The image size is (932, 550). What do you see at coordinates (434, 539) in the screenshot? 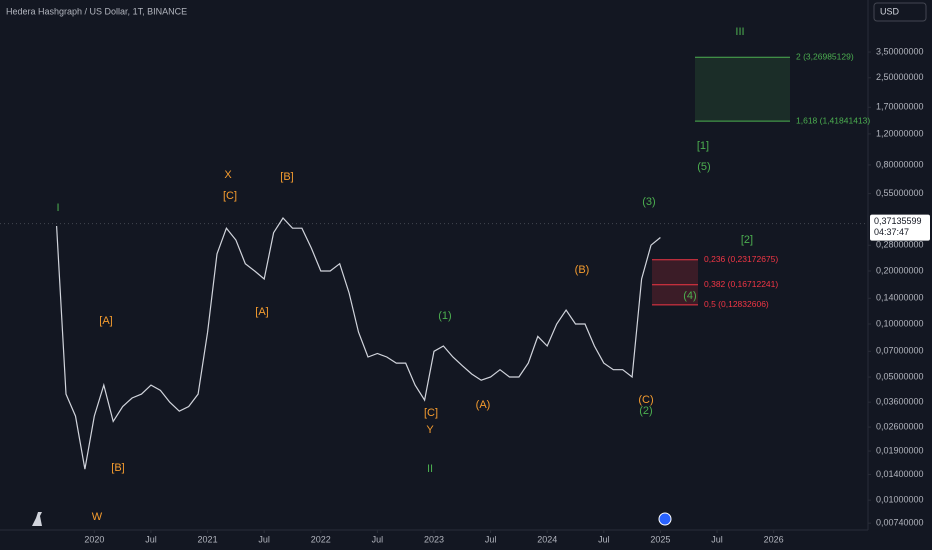
I see `x-tick-label: 2023` at bounding box center [434, 539].